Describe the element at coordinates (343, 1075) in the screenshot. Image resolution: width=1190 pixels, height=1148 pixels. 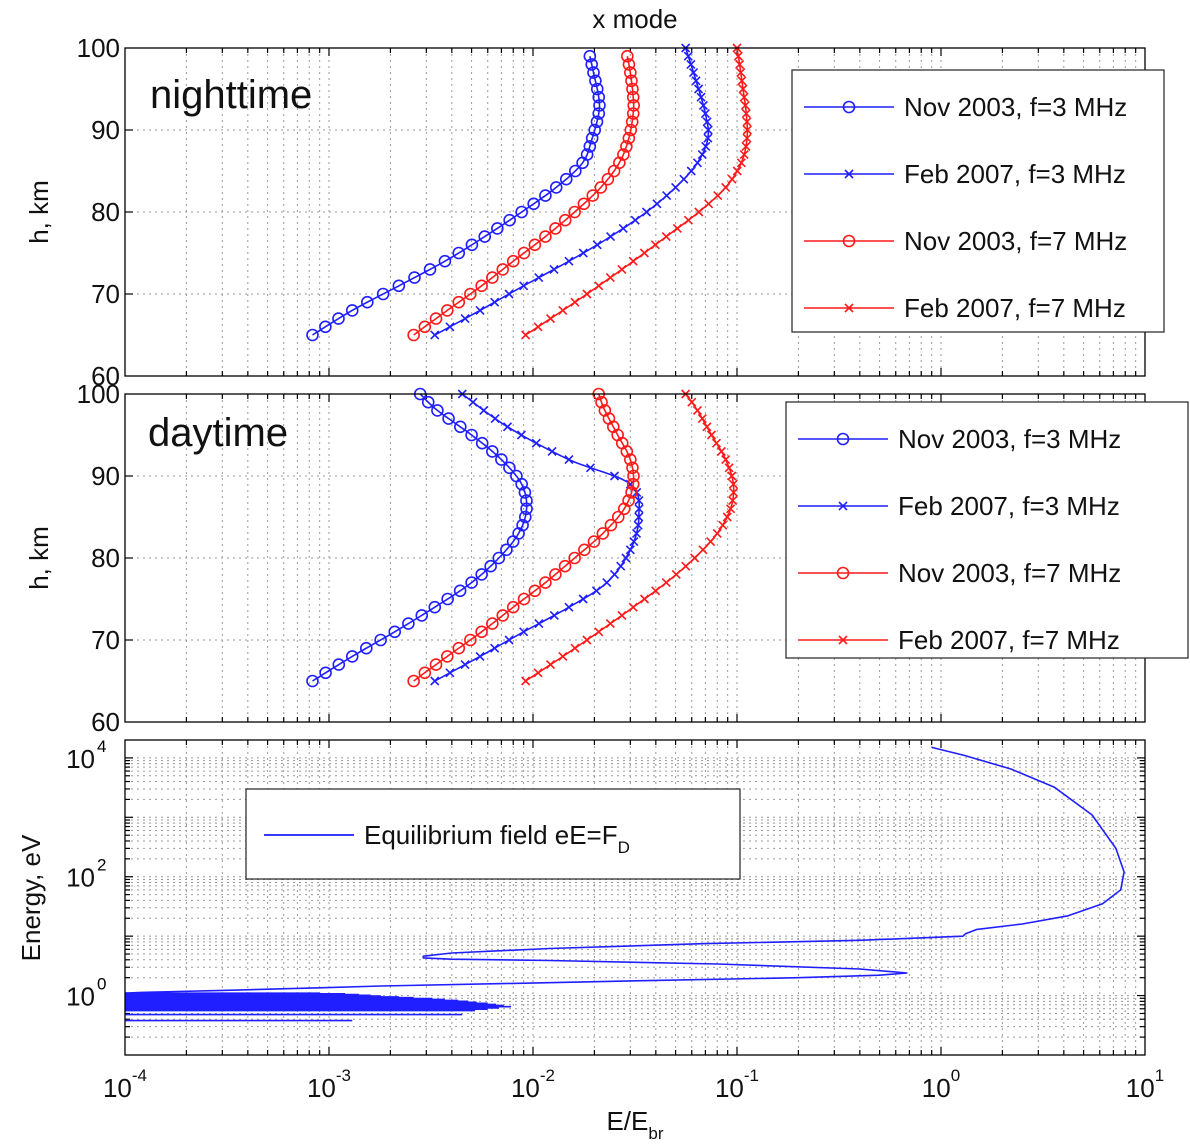
I see `x-tick-exponent: -3` at that location.